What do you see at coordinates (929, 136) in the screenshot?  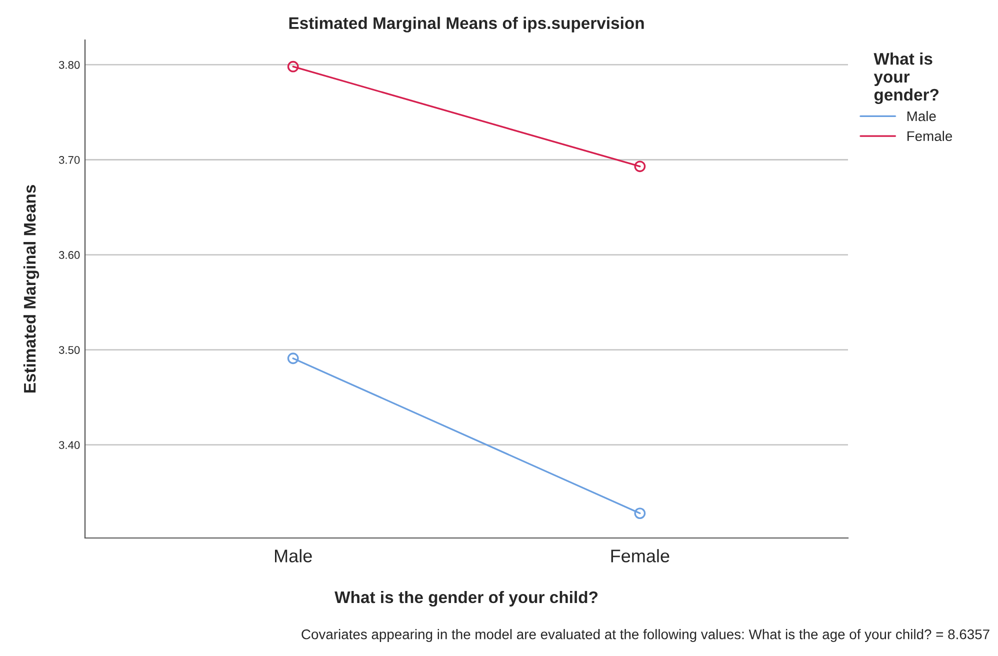 I see `legend-label: Female` at bounding box center [929, 136].